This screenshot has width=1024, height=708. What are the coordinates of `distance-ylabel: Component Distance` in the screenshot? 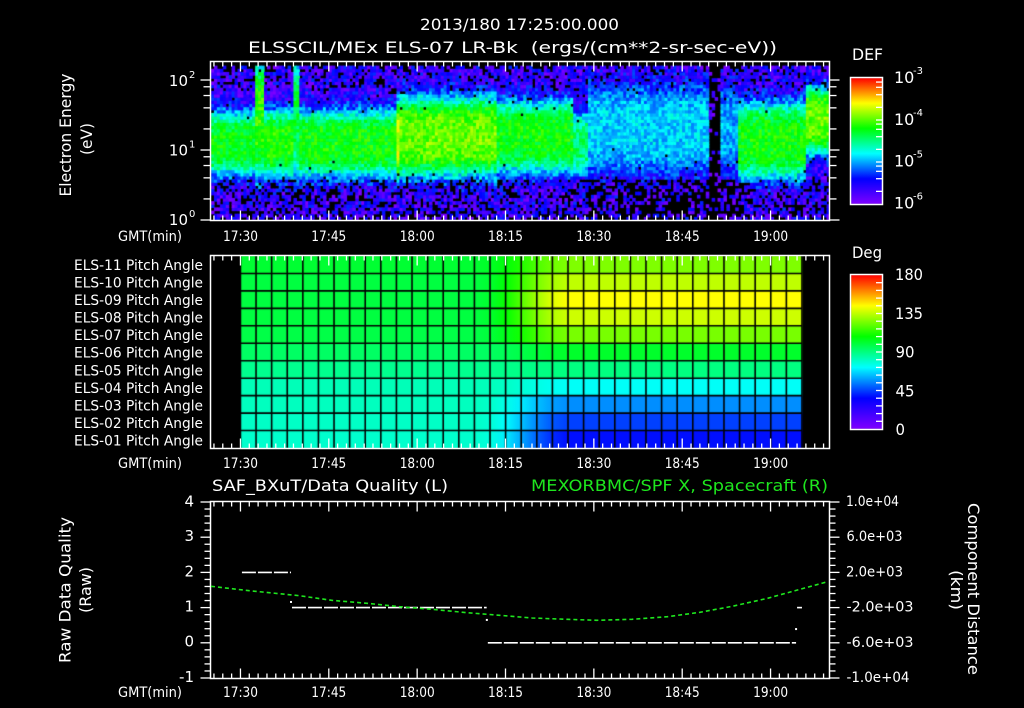 It's located at (973, 589).